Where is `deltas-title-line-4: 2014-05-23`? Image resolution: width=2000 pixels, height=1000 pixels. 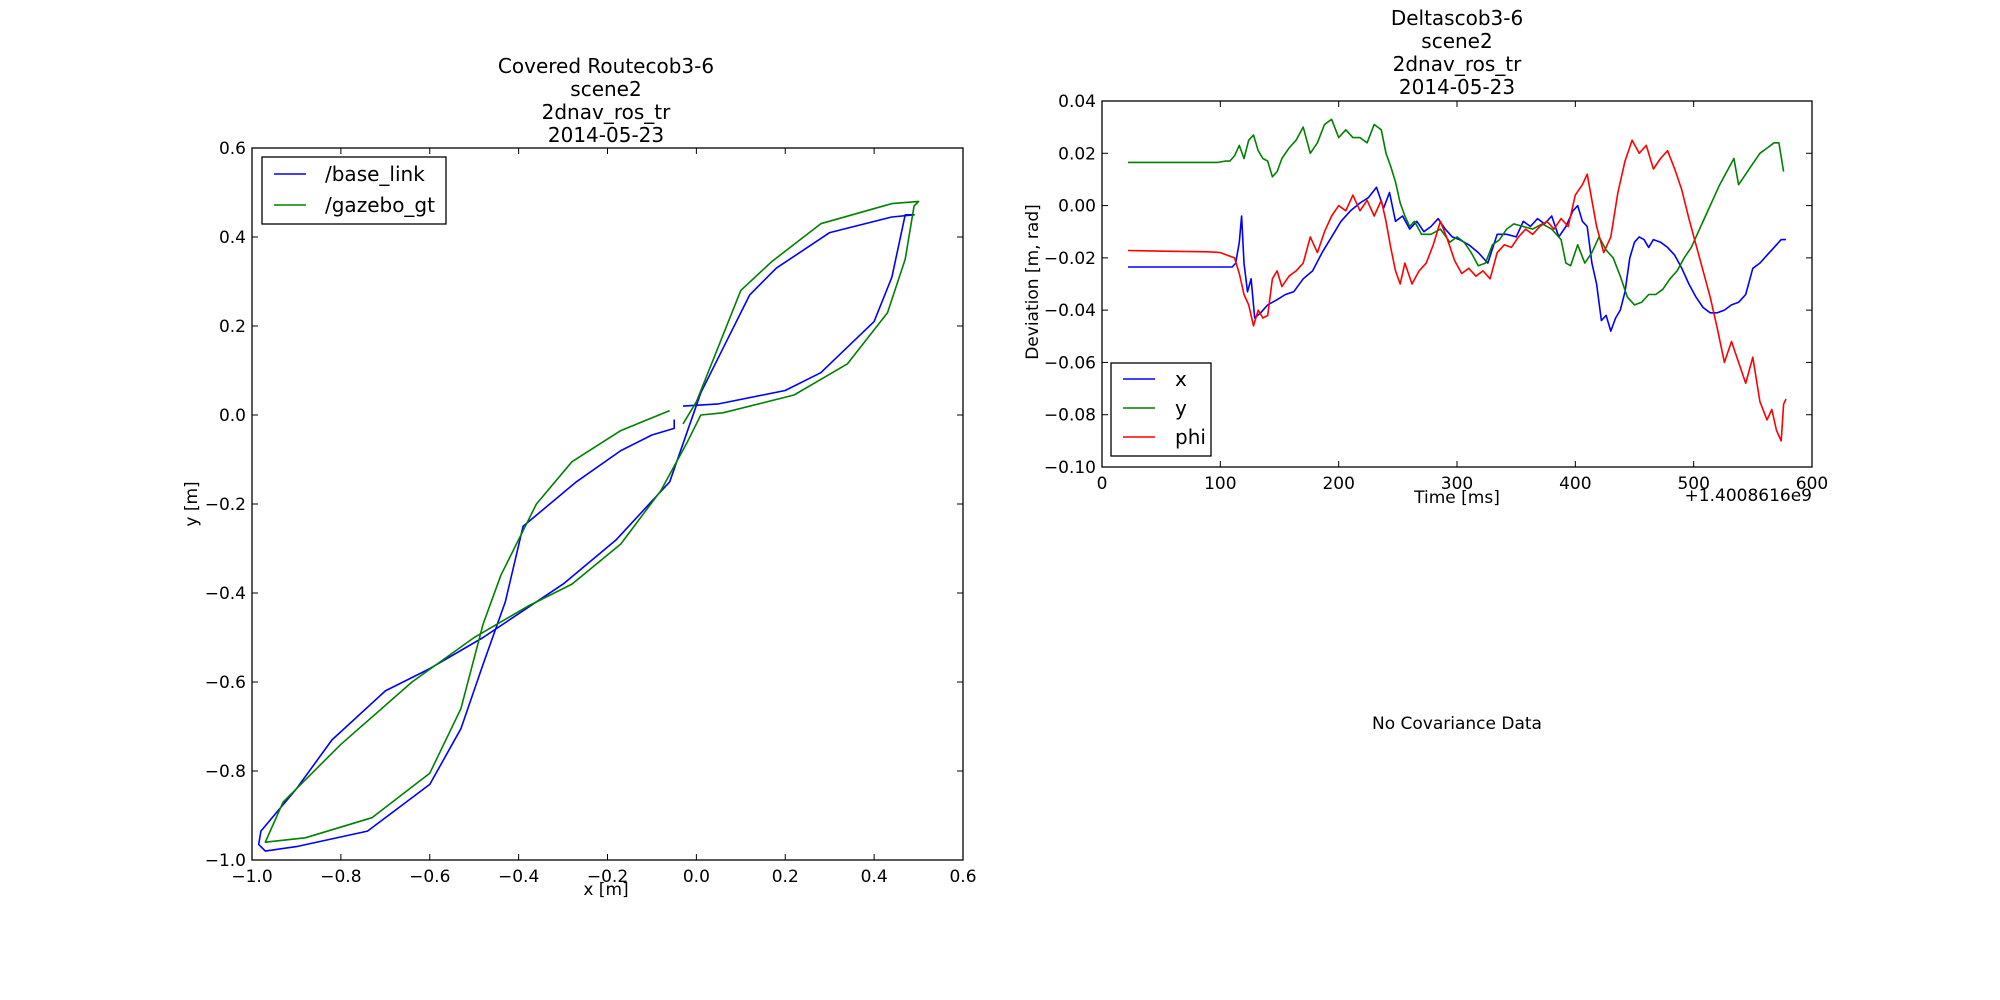 deltas-title-line-4: 2014-05-23 is located at coordinates (1457, 87).